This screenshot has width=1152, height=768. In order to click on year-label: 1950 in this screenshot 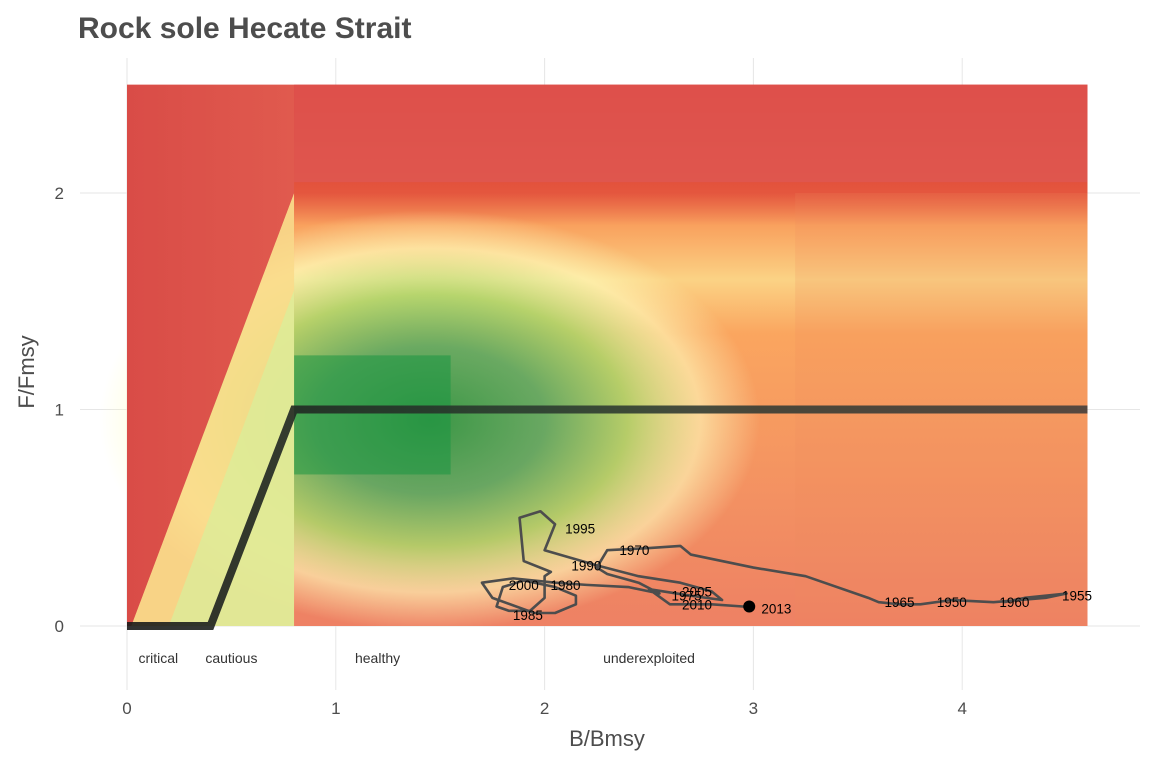, I will do `click(952, 602)`.